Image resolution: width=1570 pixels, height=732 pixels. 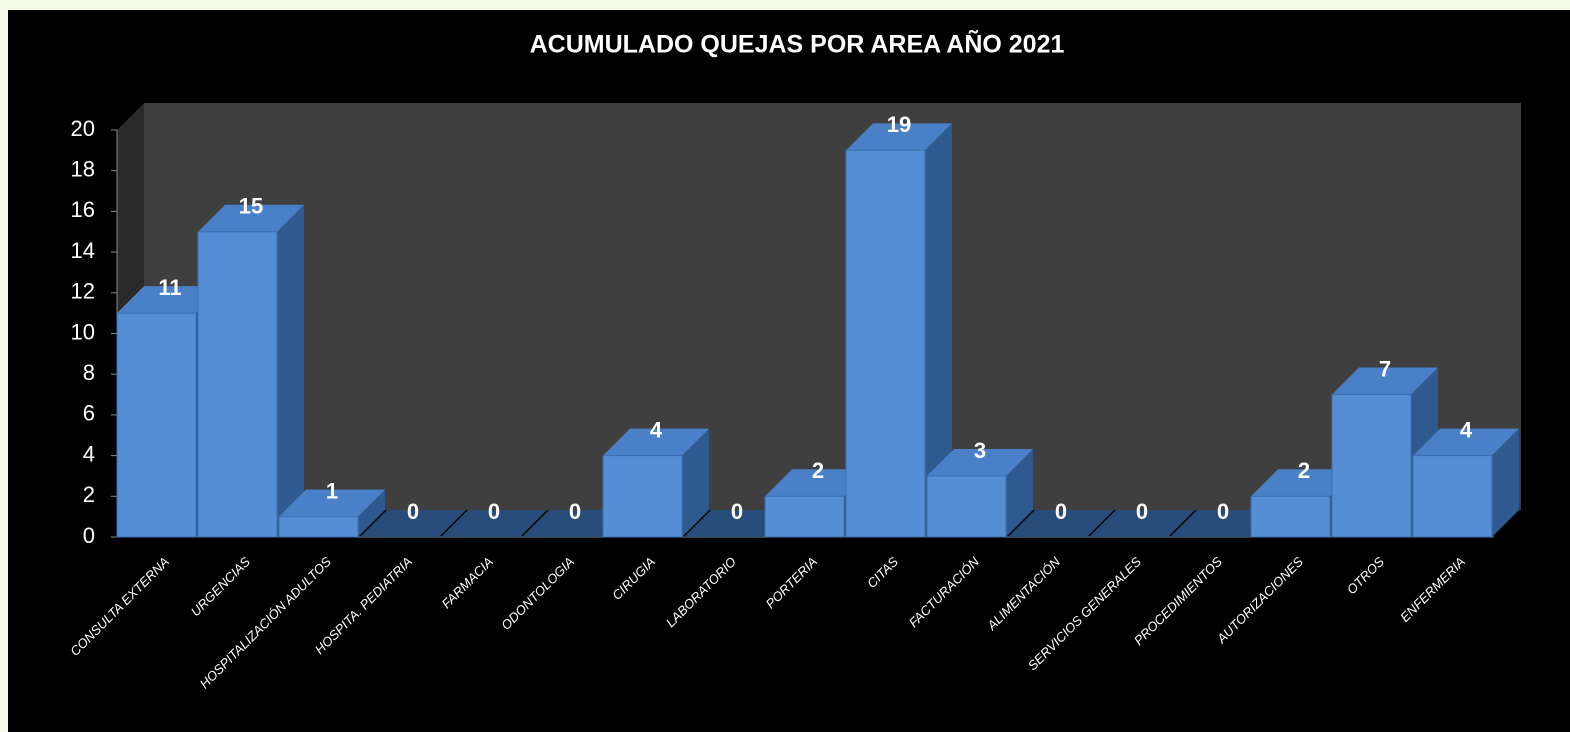 I want to click on value-label: 7, so click(x=1385, y=368).